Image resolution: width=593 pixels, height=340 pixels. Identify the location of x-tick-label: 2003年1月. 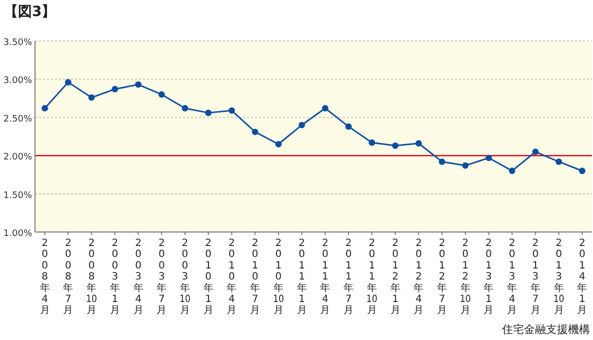
(115, 277).